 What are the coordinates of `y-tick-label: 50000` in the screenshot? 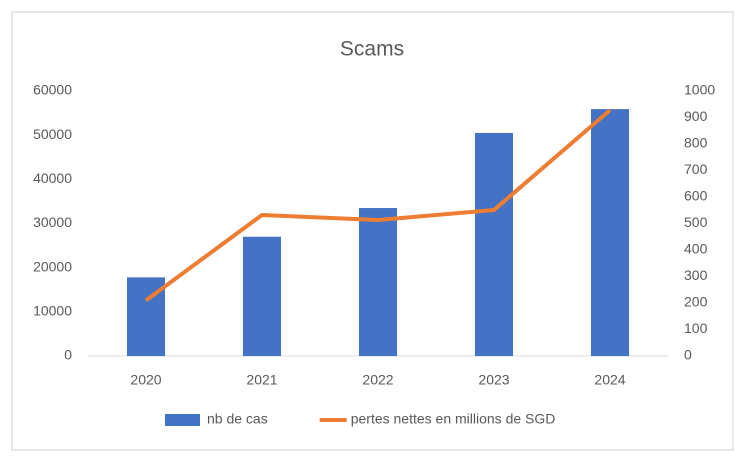 It's located at (52, 134).